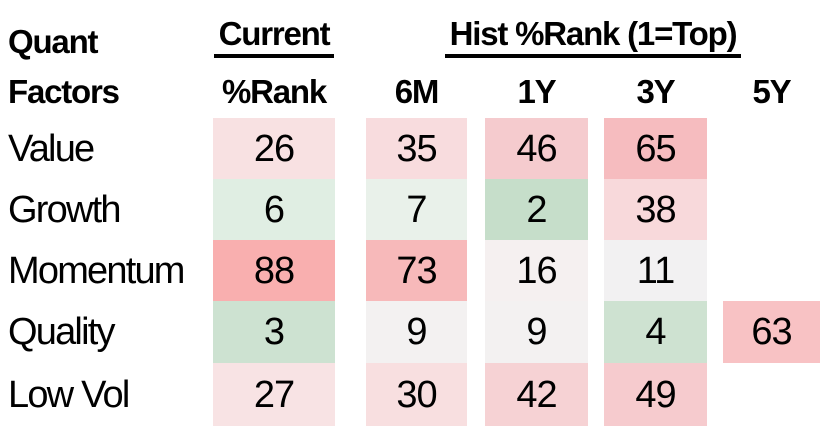  I want to click on corner-title-factors: Factors, so click(64, 91).